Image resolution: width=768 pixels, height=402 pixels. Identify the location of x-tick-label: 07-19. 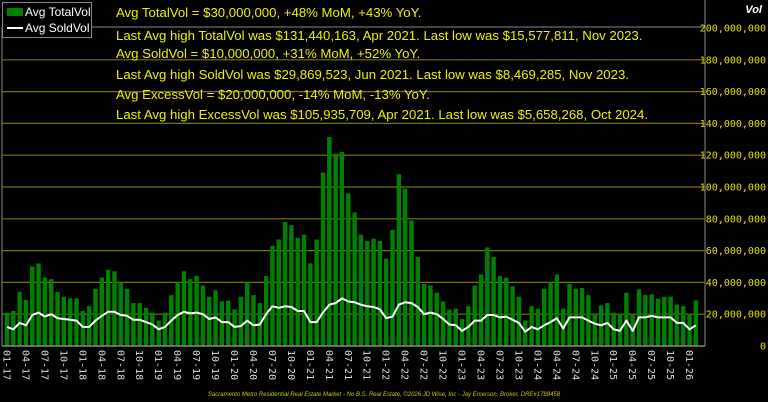
(195, 365).